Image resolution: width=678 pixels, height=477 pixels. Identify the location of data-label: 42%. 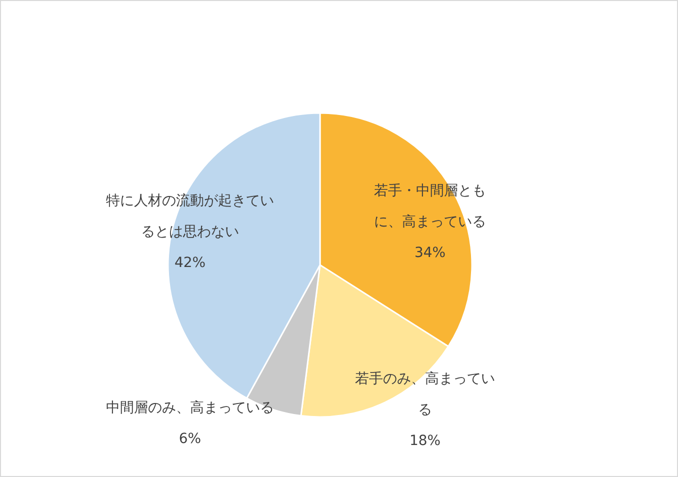
(190, 263).